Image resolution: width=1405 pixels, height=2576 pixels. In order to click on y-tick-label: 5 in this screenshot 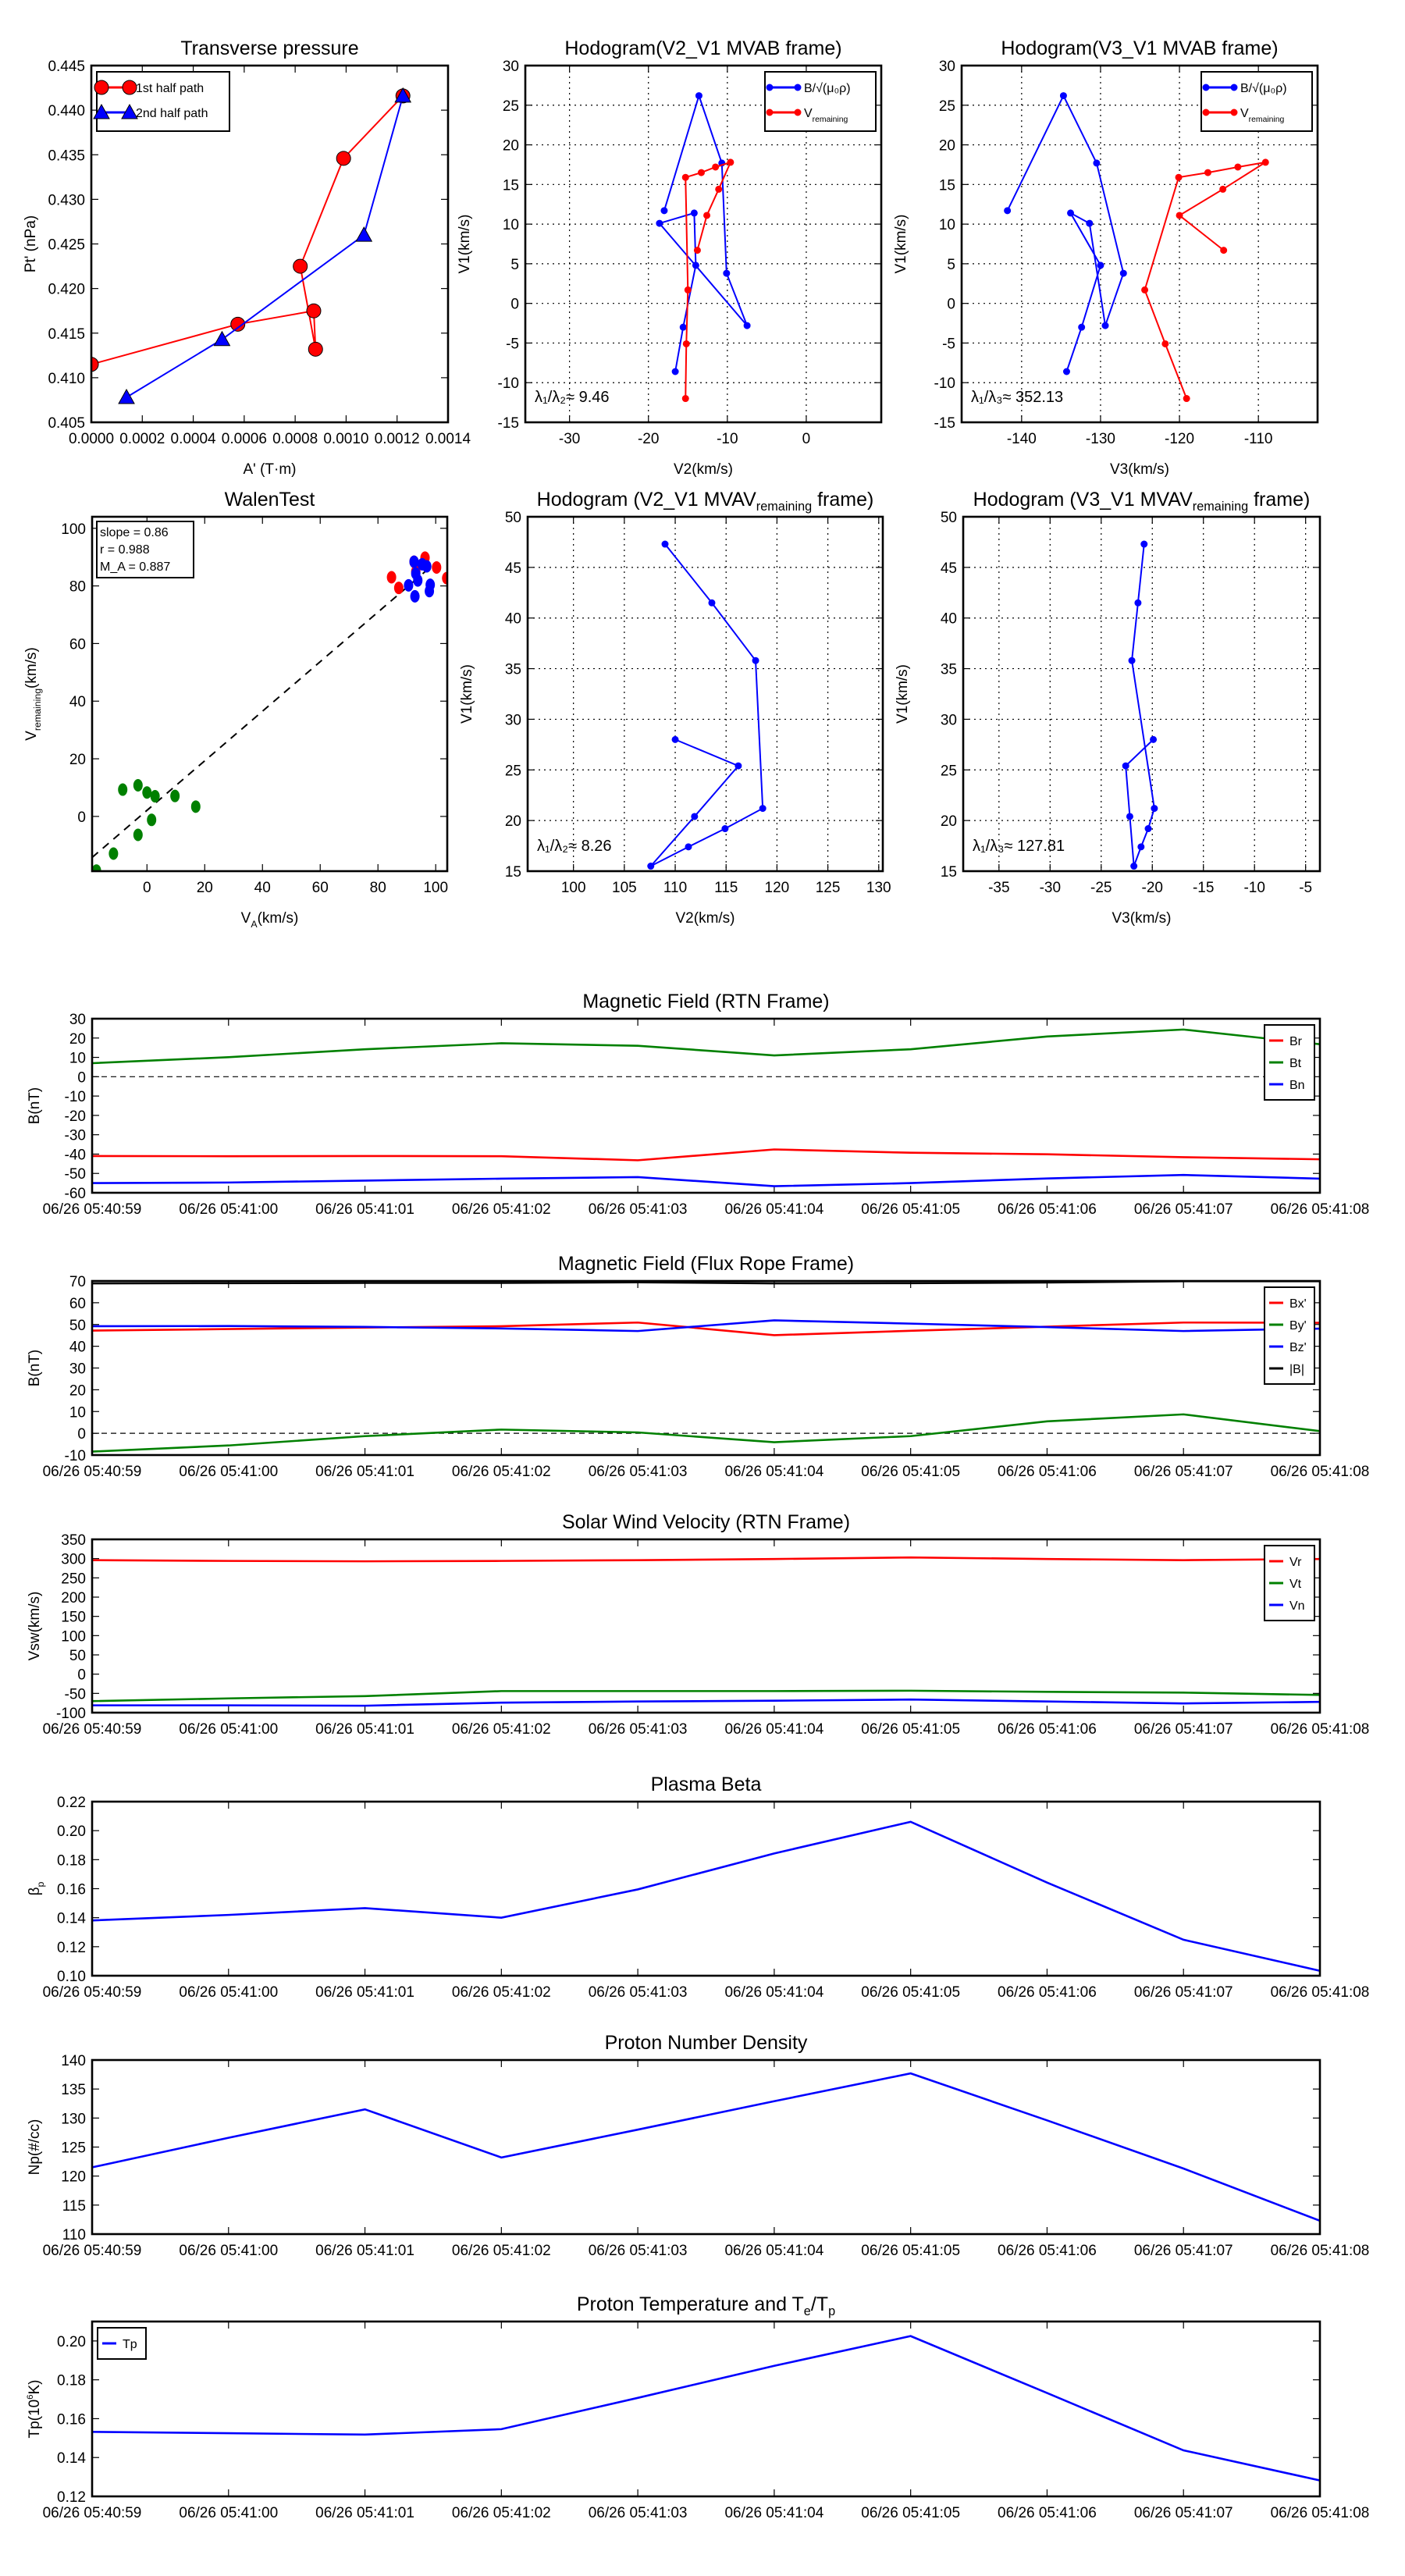, I will do `click(514, 265)`.